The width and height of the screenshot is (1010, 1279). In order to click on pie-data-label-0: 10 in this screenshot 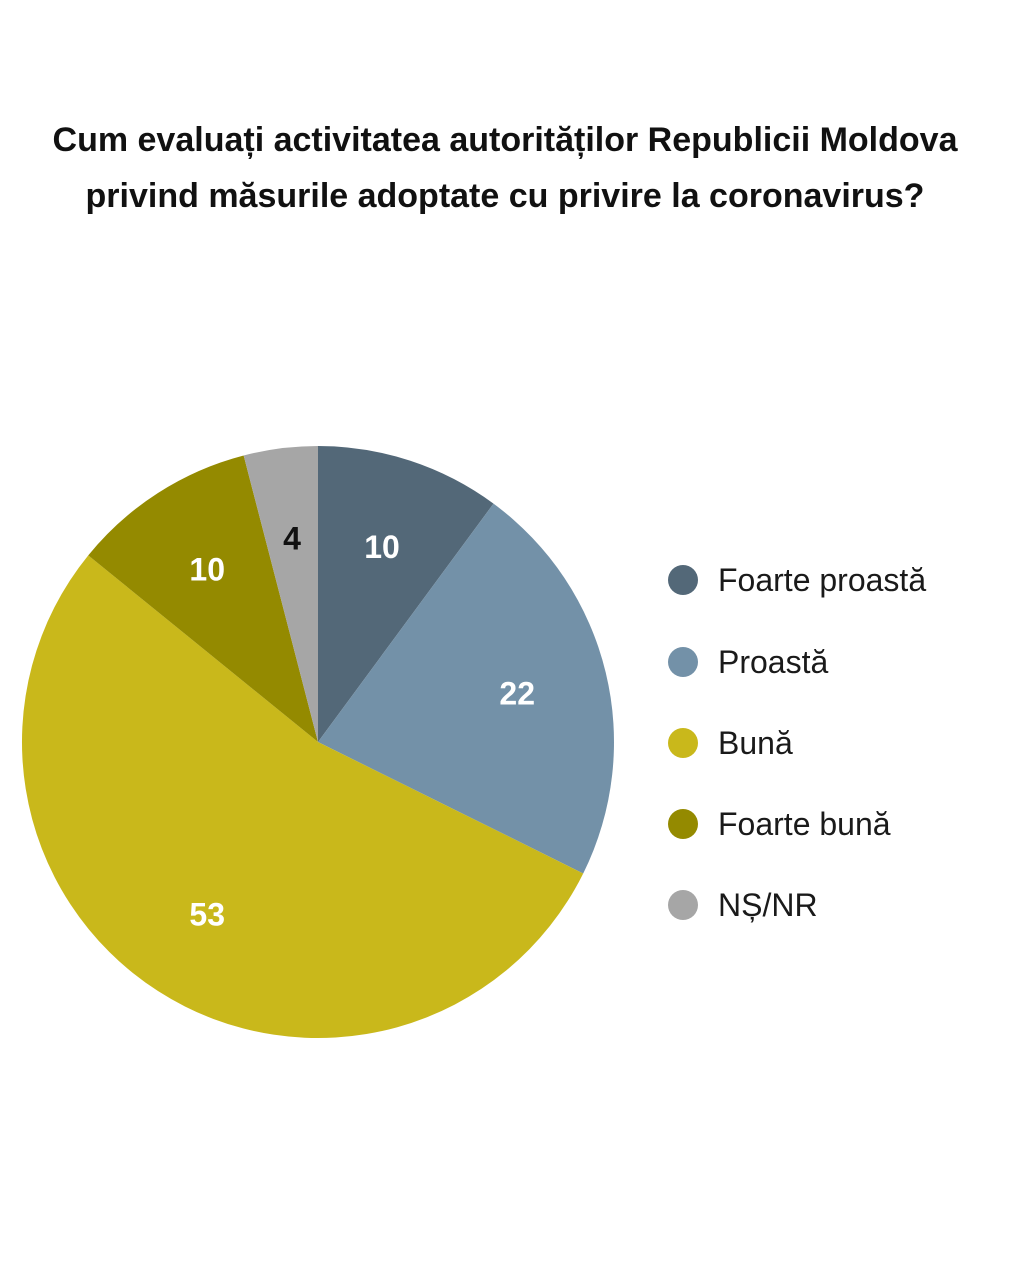, I will do `click(382, 547)`.